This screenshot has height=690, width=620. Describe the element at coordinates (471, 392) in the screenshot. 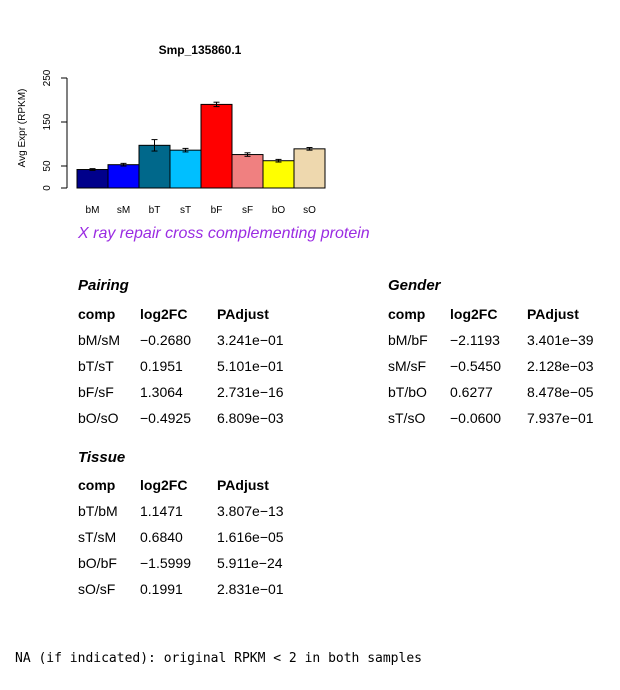

I see `table-cell: 0.6277` at that location.